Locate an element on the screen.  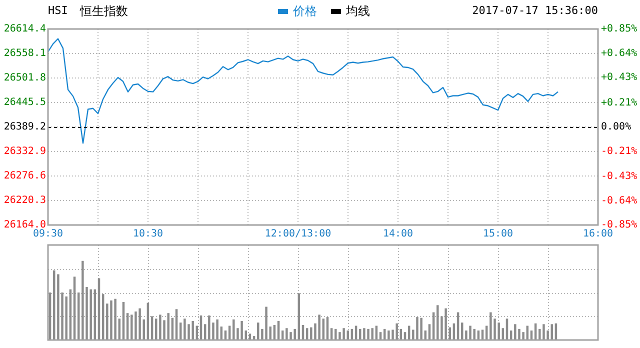
y-tick-label: 26332.9 is located at coordinates (25, 152).